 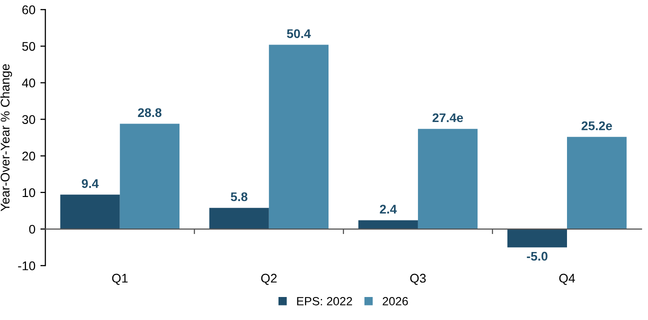 I want to click on data-label: 50.4, so click(x=298, y=33).